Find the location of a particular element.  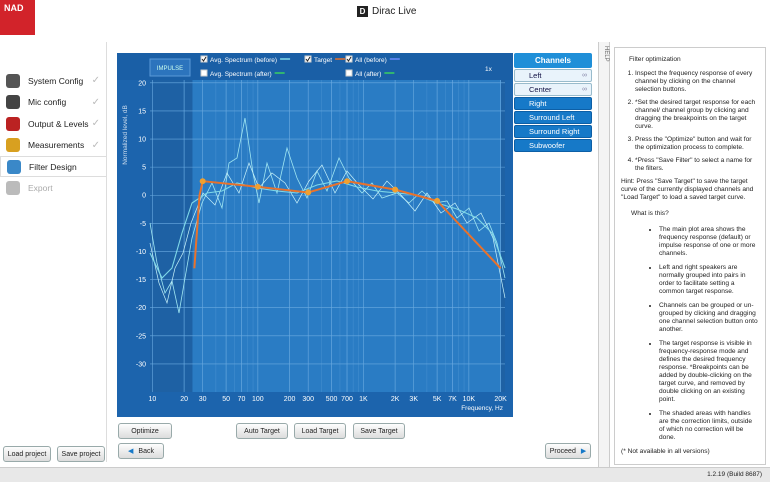

correction-limit-low is located at coordinates (171, 236).